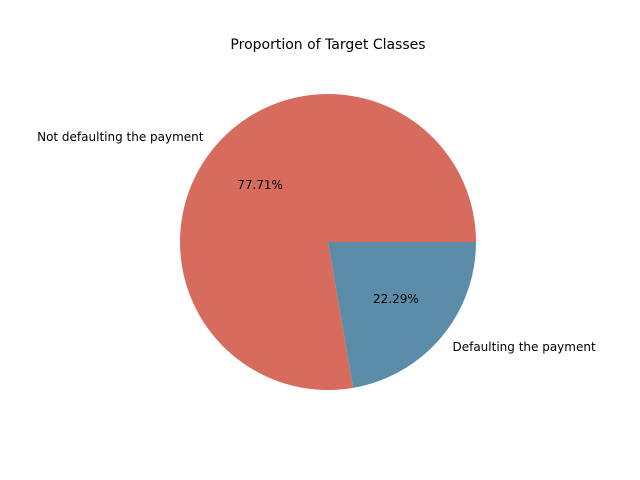  Describe the element at coordinates (523, 347) in the screenshot. I see `slice-label-defaulting-the-payment: Defaulting the payment` at that location.